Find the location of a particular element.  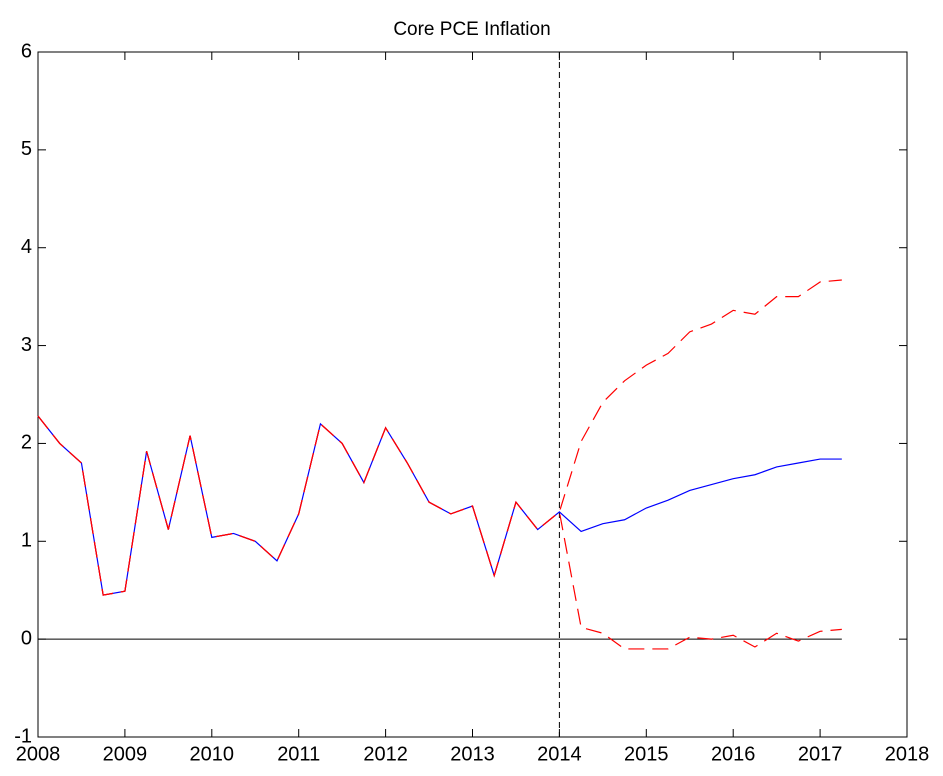

x-tick-label: 2017 is located at coordinates (820, 754).